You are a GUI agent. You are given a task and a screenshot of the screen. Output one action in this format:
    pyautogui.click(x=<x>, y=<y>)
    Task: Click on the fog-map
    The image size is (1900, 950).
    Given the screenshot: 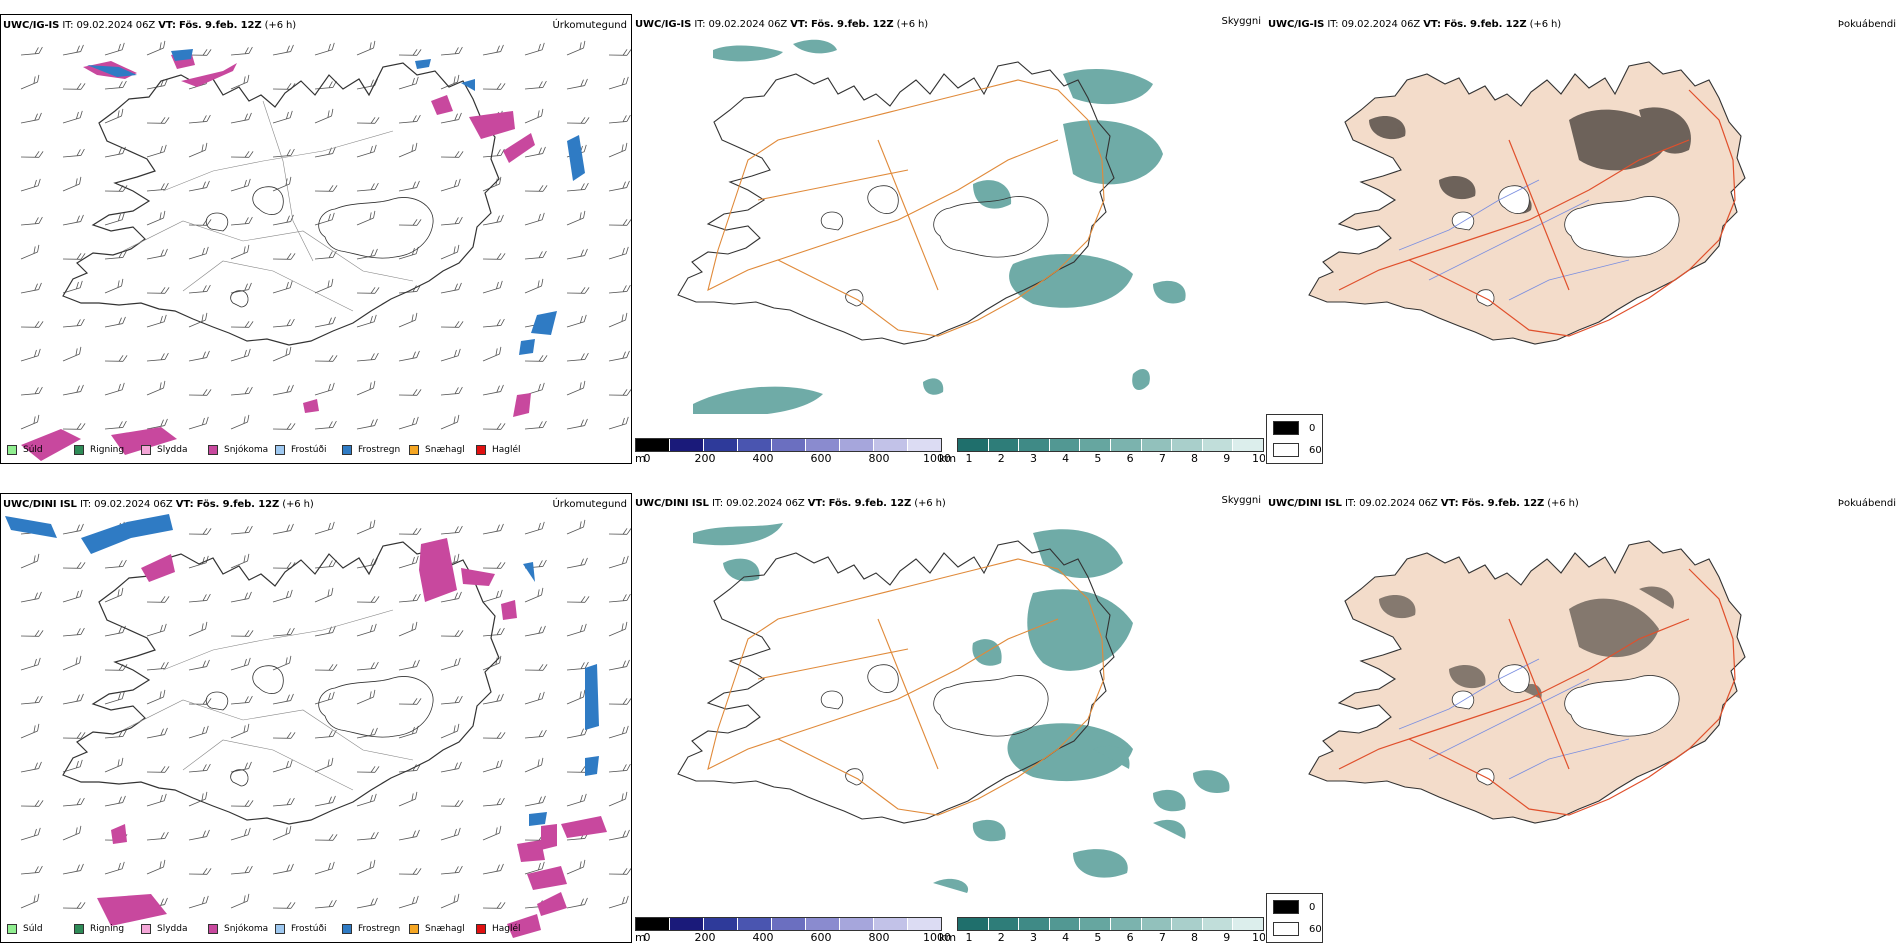 What is the action you would take?
    pyautogui.click(x=1527, y=682)
    